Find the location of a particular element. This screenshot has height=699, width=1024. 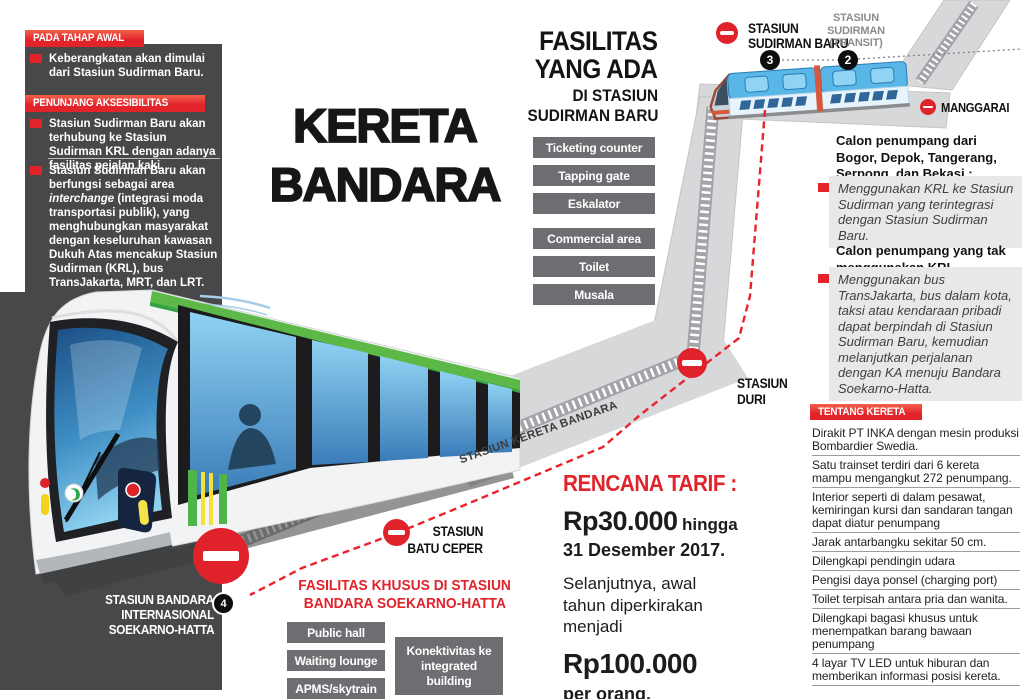

stop-icon-sudirman-baru is located at coordinates (727, 33).